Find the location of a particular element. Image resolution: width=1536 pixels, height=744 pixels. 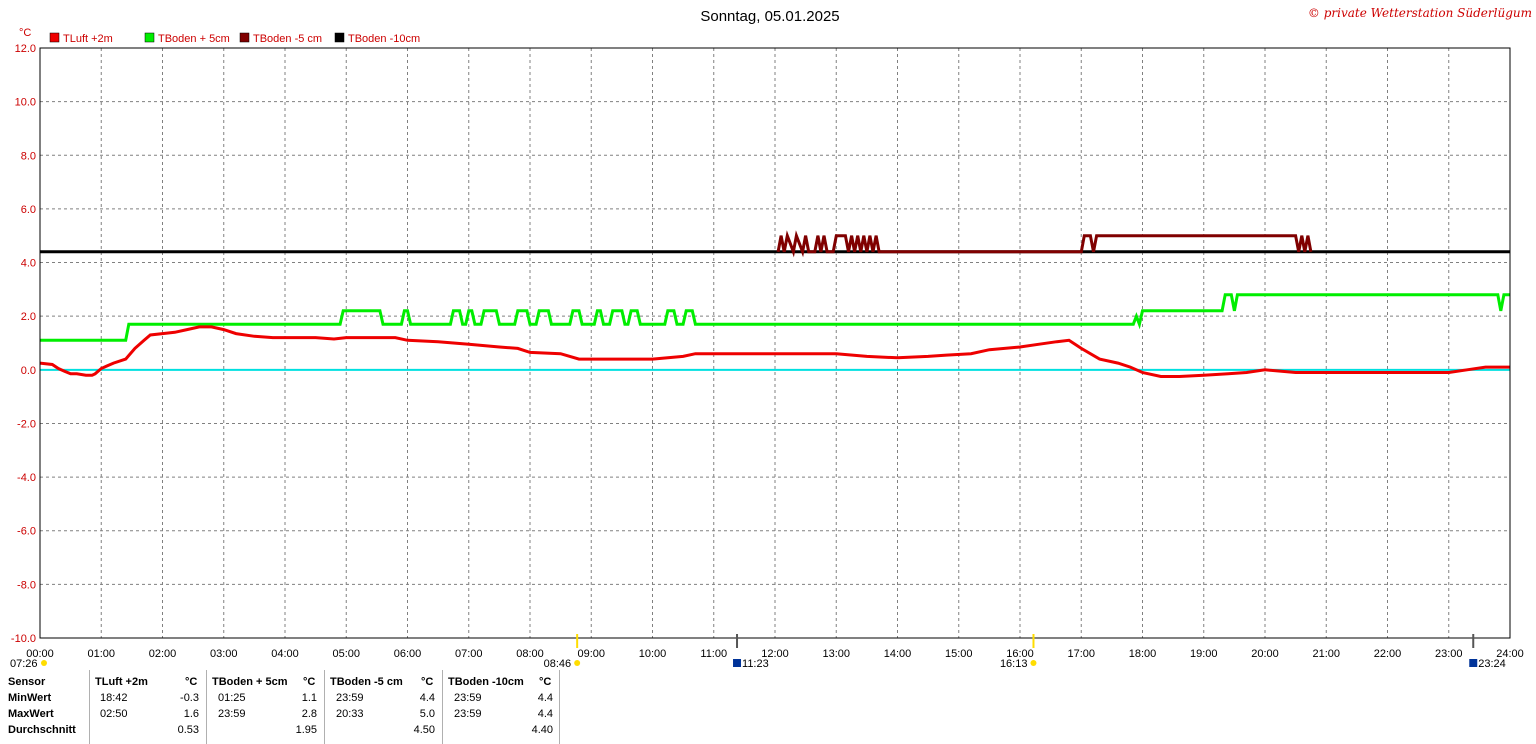

header-tluft: TLuft +2m is located at coordinates (121, 682).